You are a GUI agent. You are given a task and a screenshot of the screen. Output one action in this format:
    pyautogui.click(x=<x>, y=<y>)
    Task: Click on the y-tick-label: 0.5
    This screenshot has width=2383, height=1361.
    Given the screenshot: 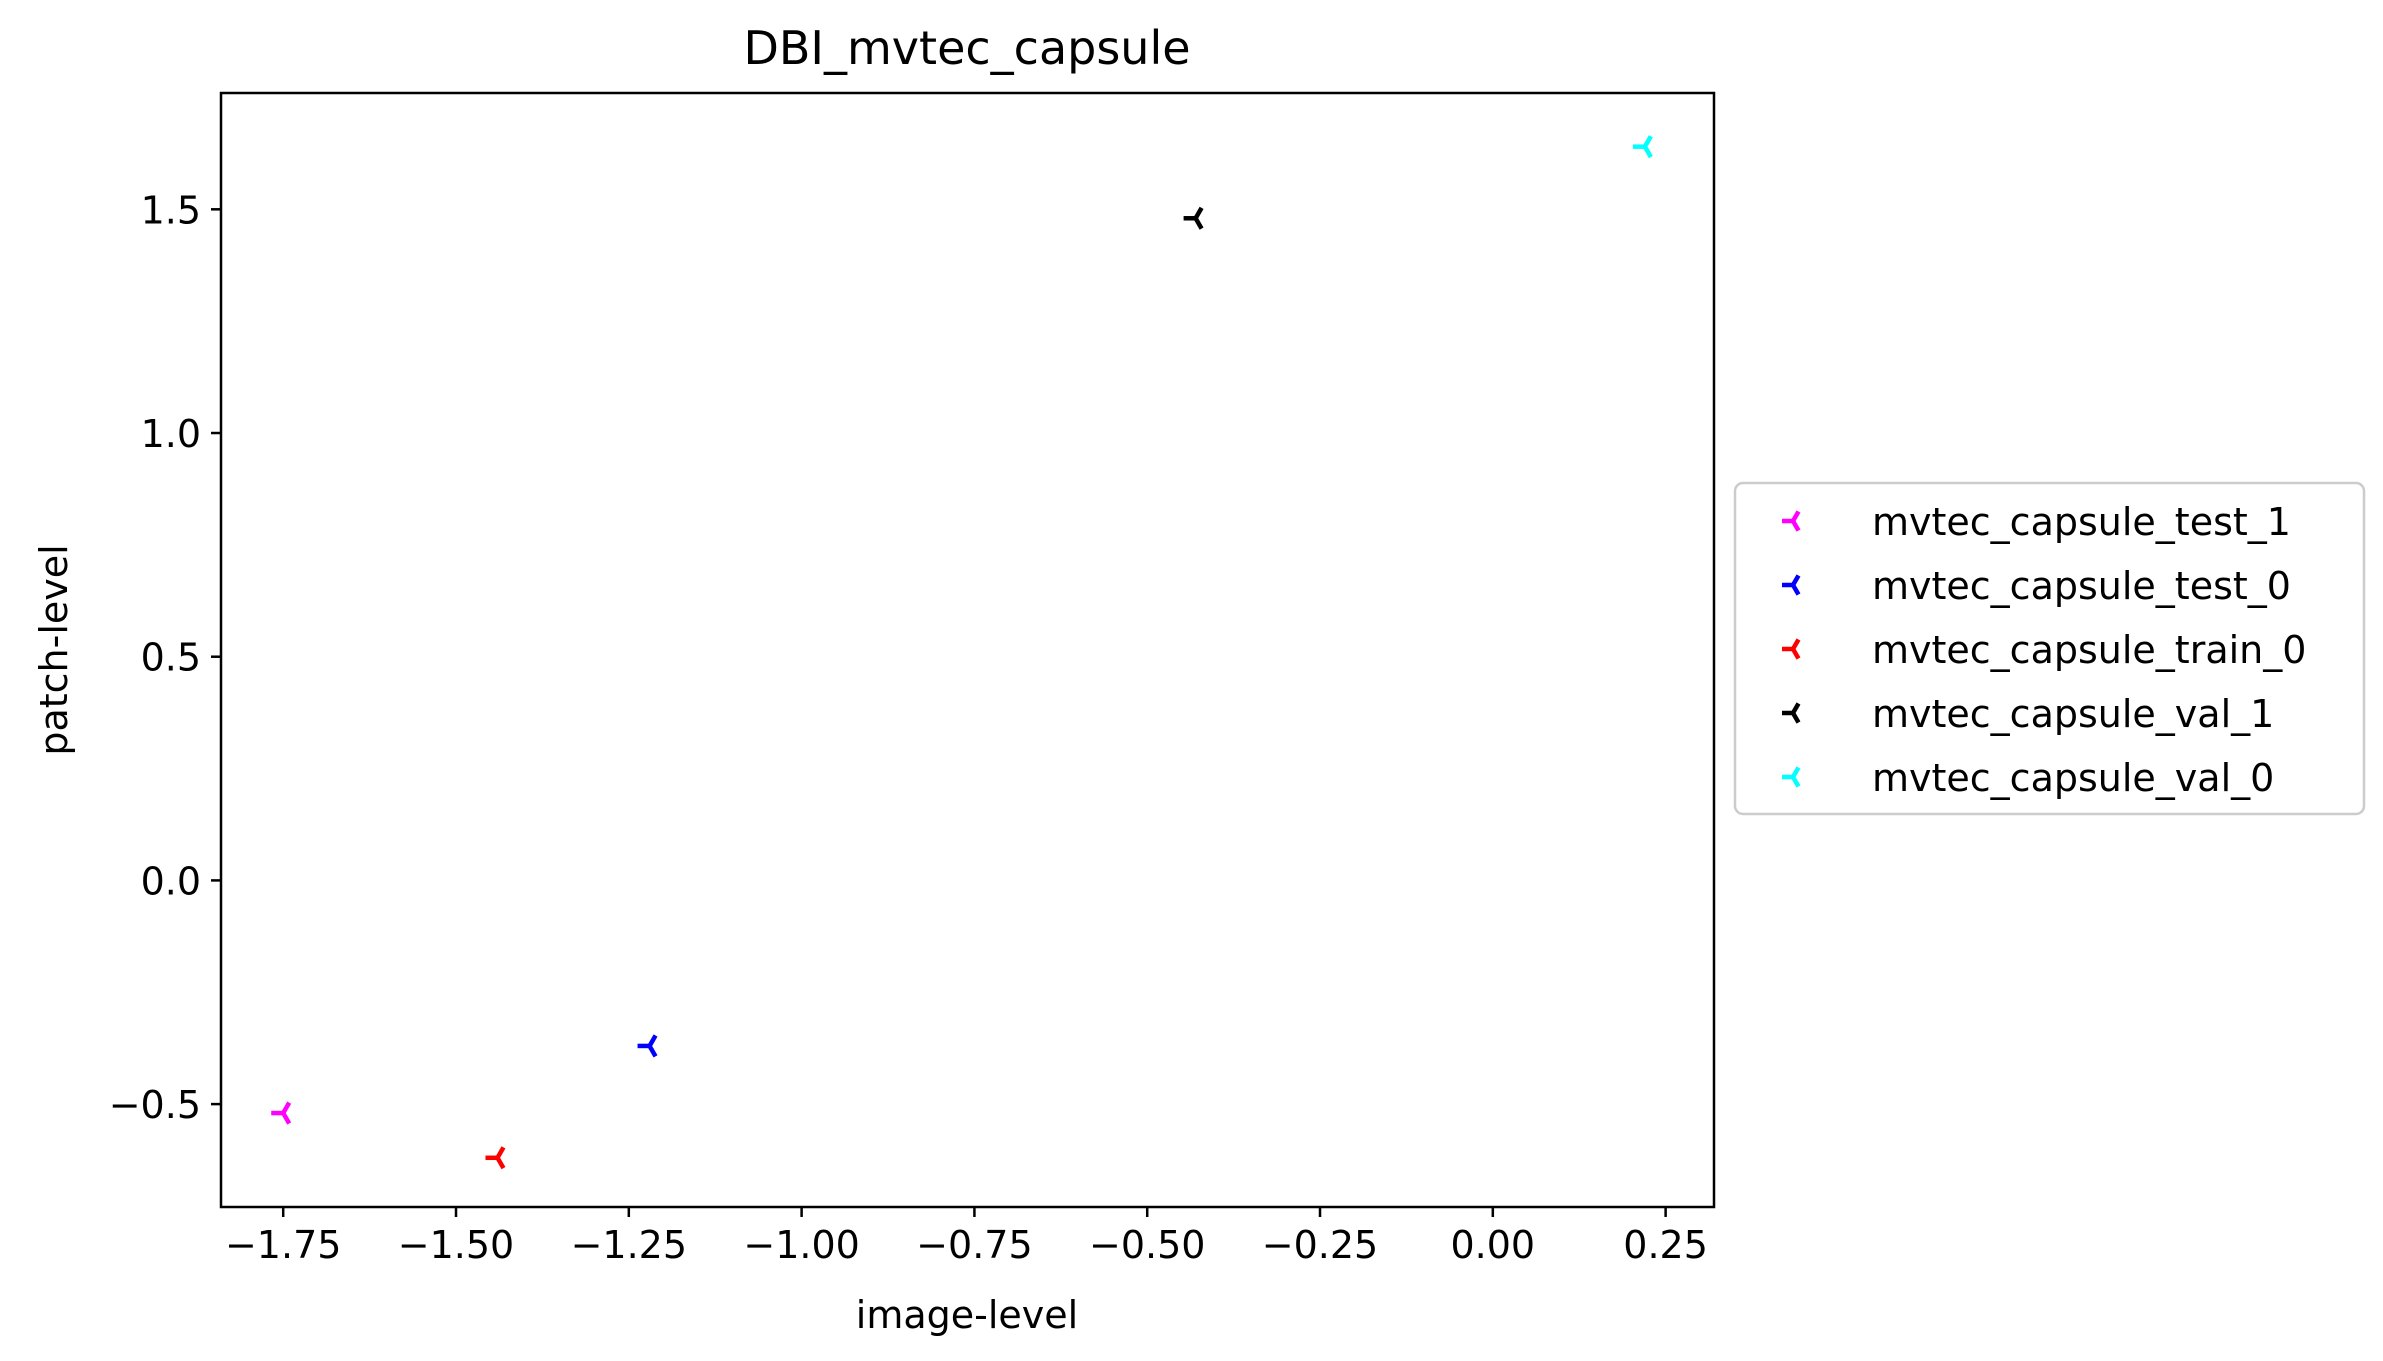 What is the action you would take?
    pyautogui.click(x=171, y=658)
    